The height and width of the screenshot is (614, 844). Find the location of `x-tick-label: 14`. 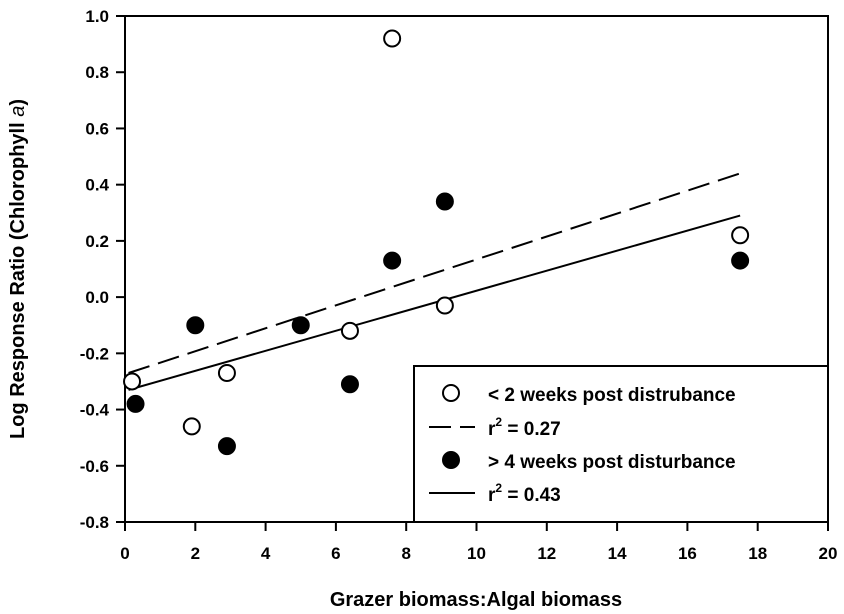

x-tick-label: 14 is located at coordinates (617, 553).